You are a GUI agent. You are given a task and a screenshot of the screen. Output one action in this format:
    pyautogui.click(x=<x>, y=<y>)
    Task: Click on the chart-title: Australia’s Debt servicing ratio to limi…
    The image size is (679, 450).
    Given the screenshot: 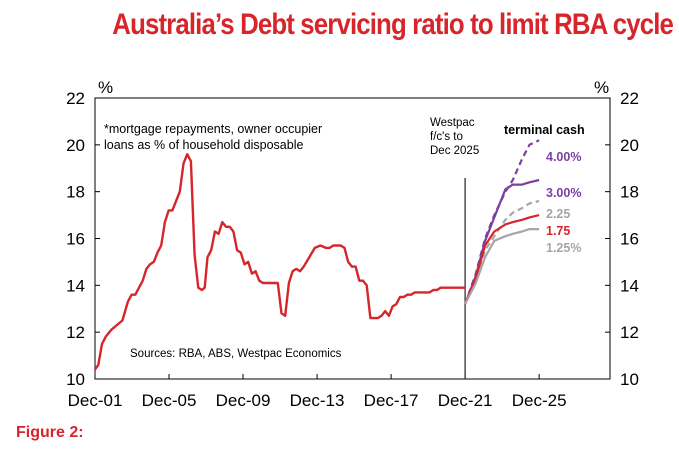 What is the action you would take?
    pyautogui.click(x=393, y=24)
    